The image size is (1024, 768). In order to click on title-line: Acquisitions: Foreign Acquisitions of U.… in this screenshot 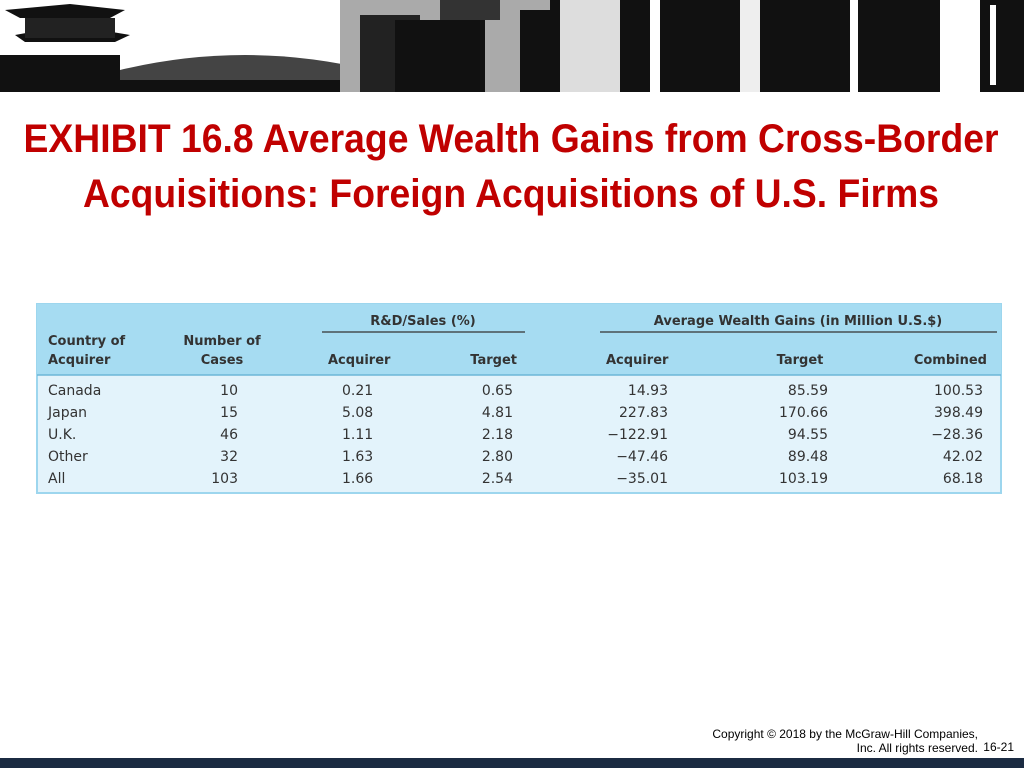, I will do `click(511, 194)`.